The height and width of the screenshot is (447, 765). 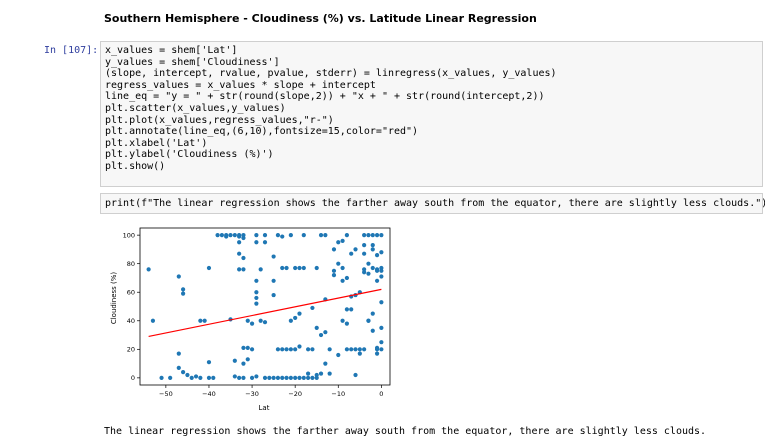 What do you see at coordinates (133, 378) in the screenshot?
I see `y-tick-label: 0` at bounding box center [133, 378].